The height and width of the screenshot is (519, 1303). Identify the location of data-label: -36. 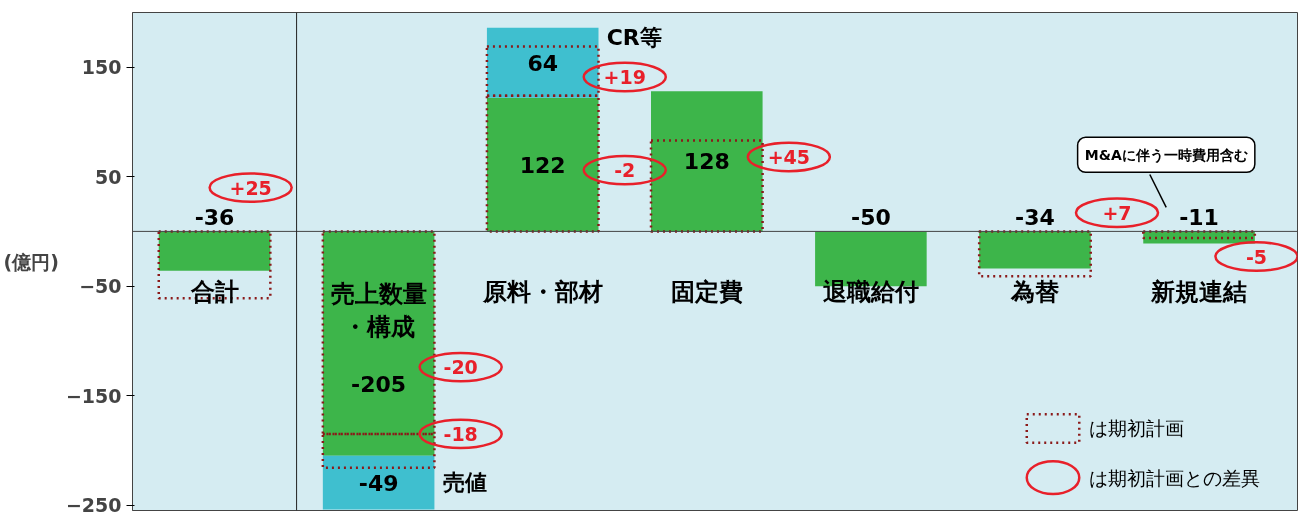
(214, 218).